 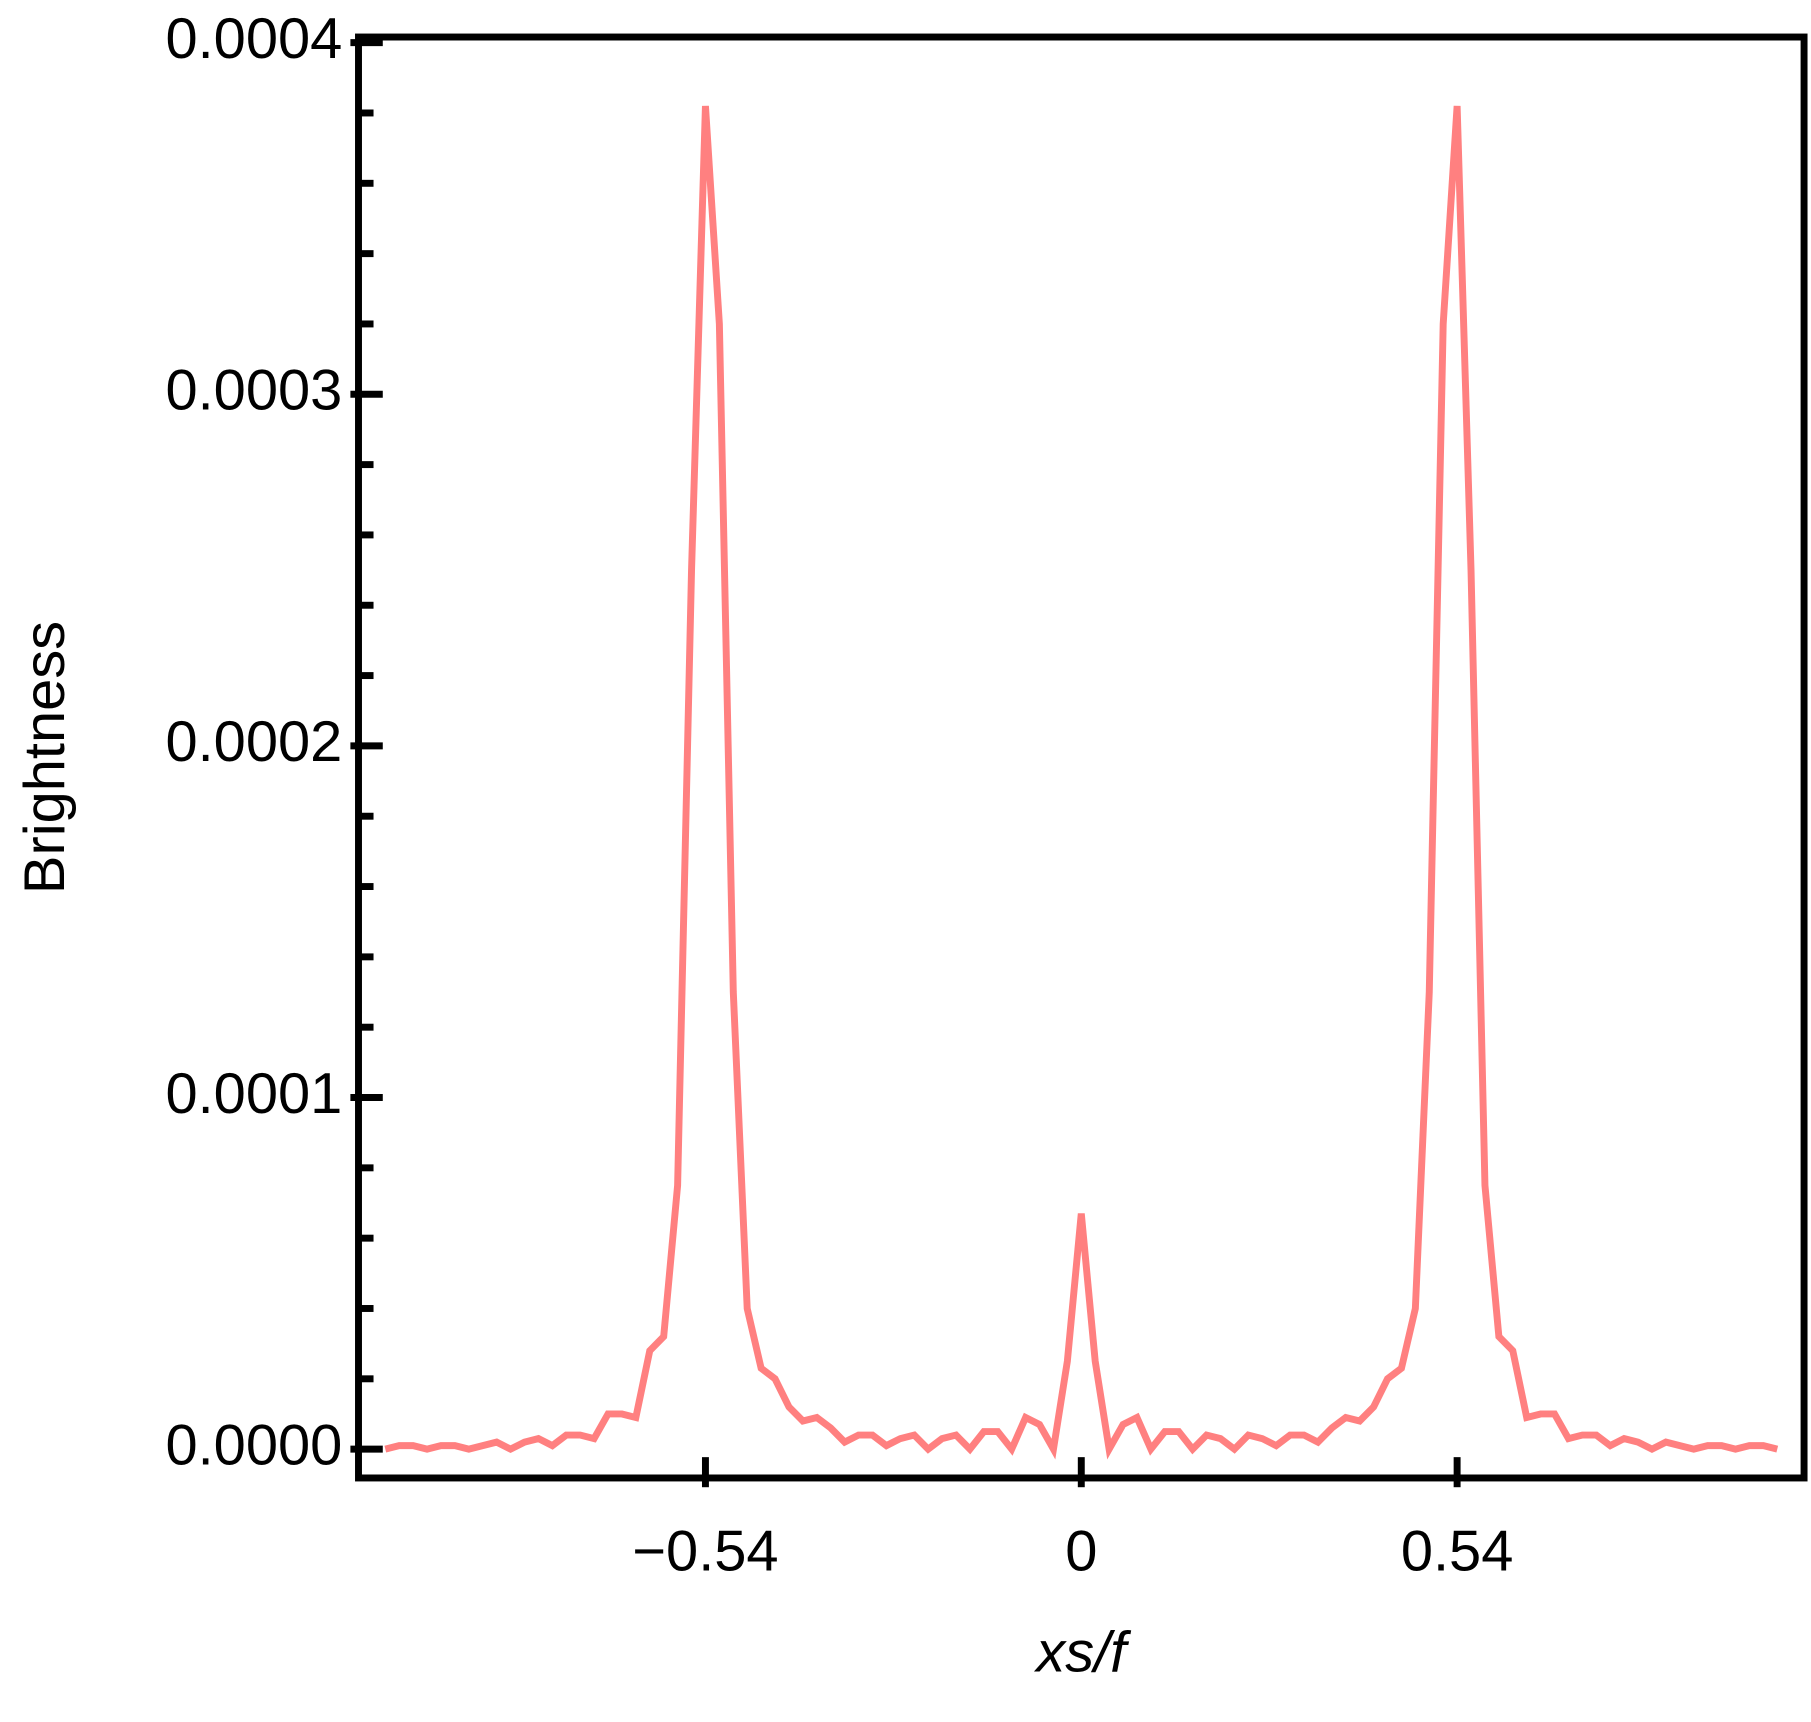 What do you see at coordinates (253, 1094) in the screenshot?
I see `y-tick-label: 0.0001` at bounding box center [253, 1094].